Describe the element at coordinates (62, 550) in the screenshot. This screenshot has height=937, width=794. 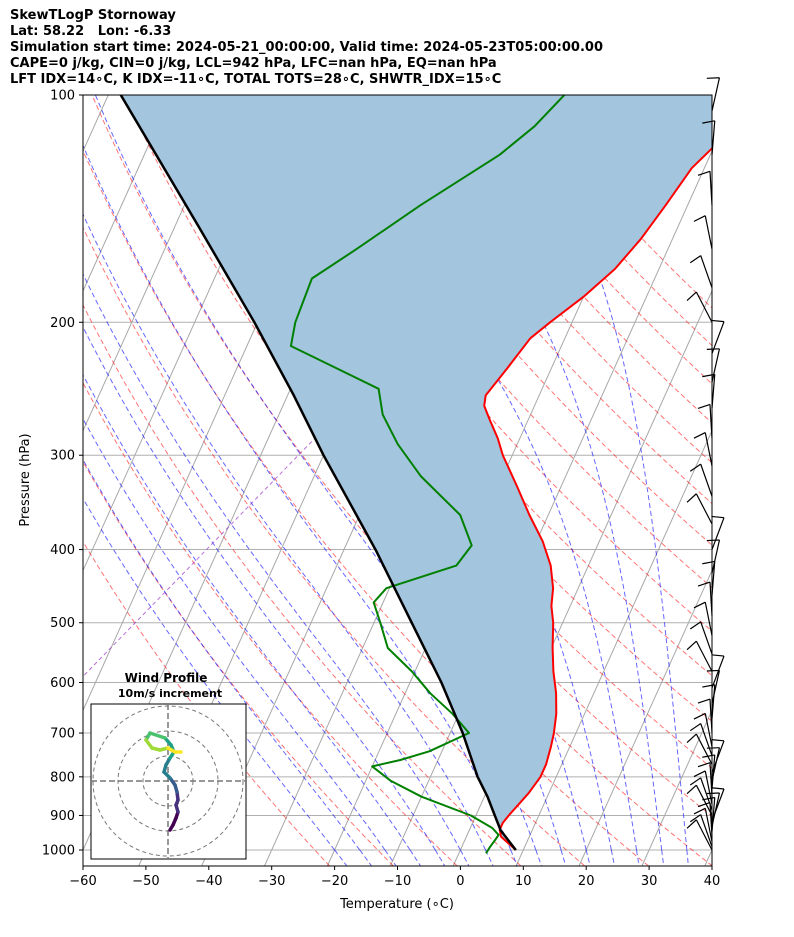
I see `y-tick-label: 400` at that location.